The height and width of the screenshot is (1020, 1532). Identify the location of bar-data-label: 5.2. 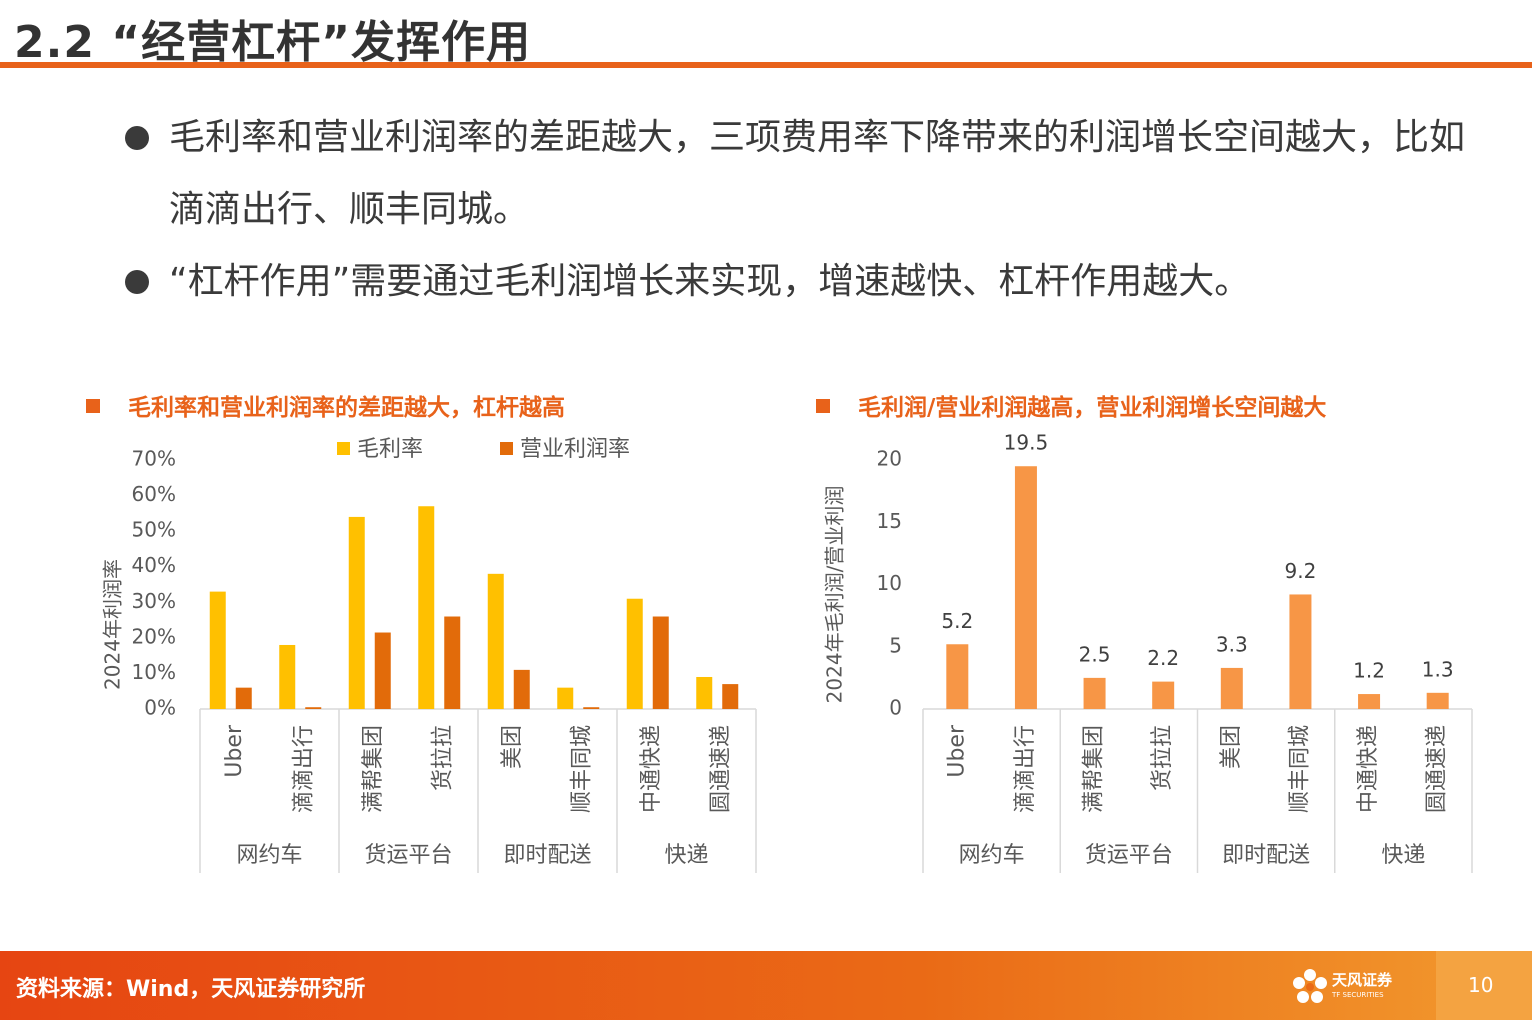
(957, 621).